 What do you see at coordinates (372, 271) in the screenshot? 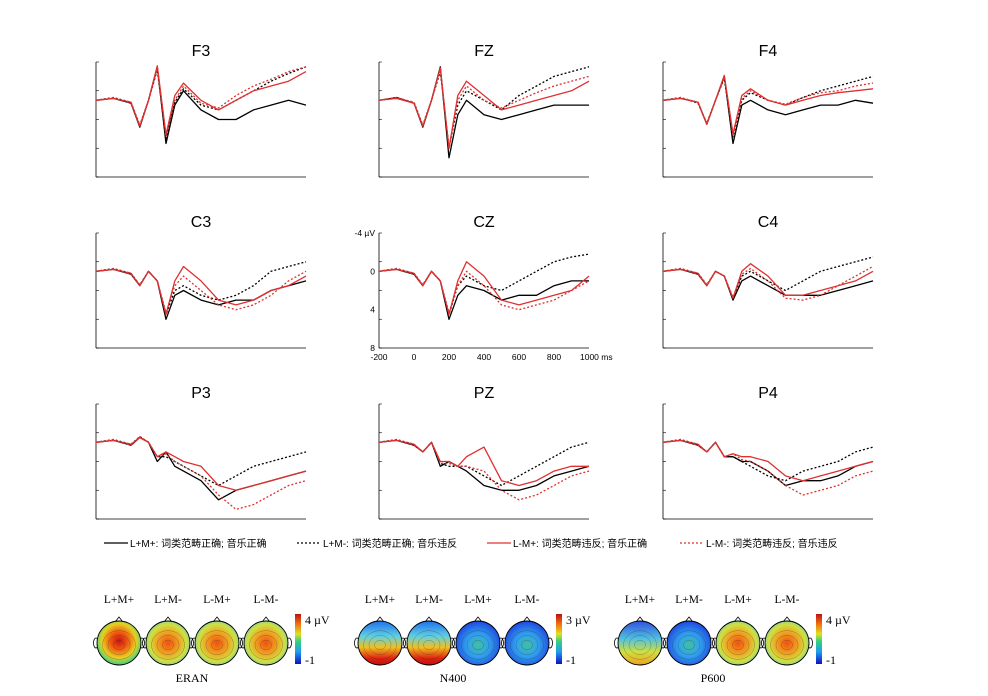
I see `y-tick-label: 0` at bounding box center [372, 271].